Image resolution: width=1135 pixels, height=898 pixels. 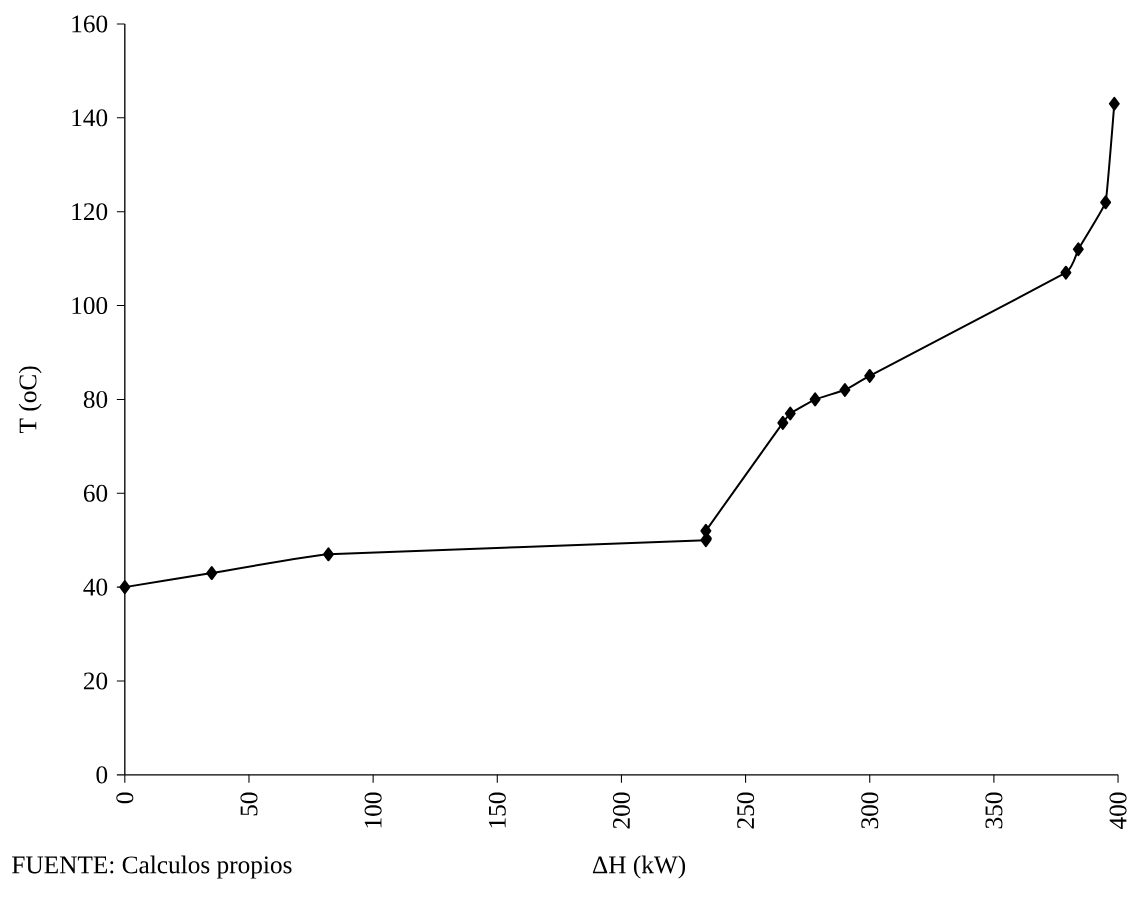 What do you see at coordinates (373, 810) in the screenshot?
I see `x-tick-label: 100` at bounding box center [373, 810].